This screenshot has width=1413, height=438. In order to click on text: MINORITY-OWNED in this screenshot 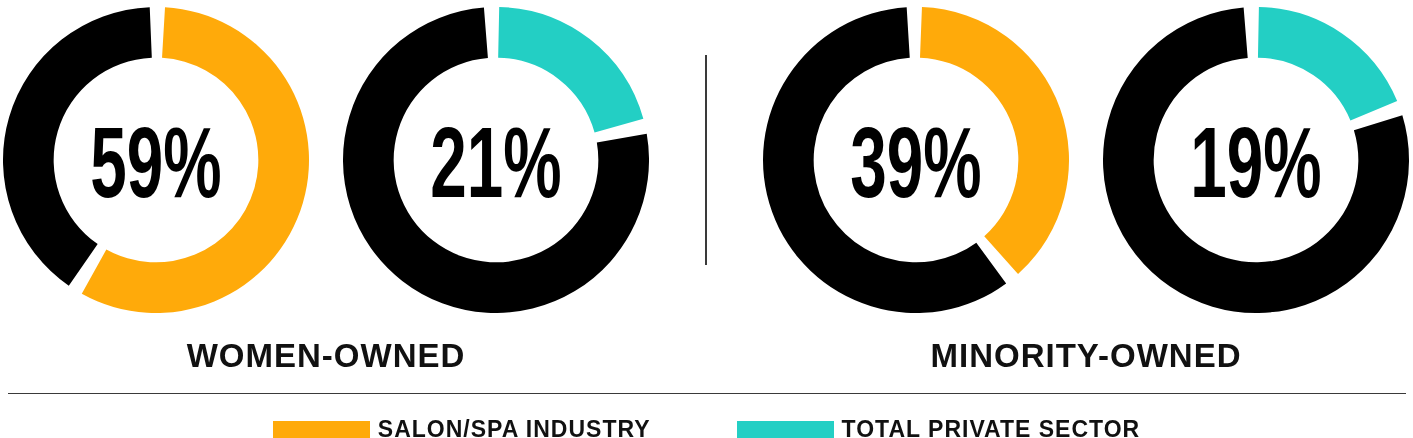, I will do `click(1086, 355)`.